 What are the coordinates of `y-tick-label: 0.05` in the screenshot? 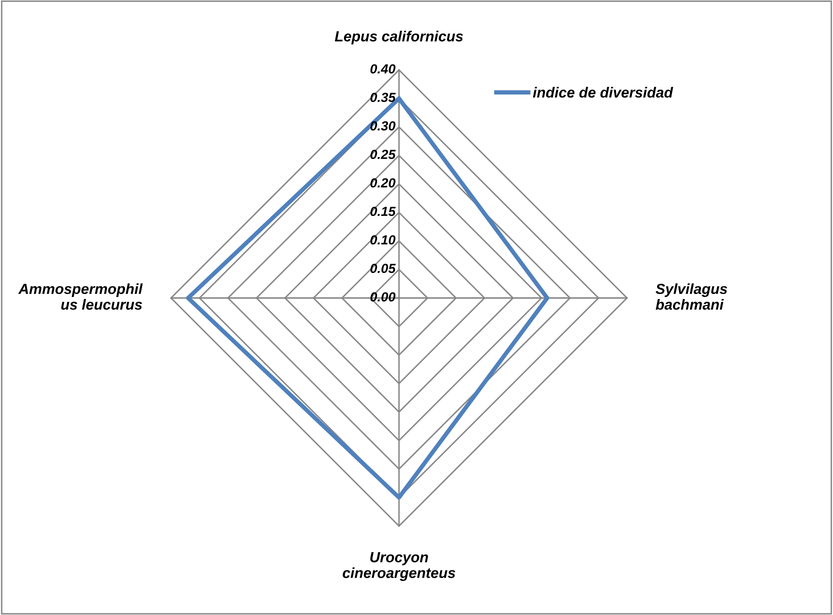 It's located at (383, 269).